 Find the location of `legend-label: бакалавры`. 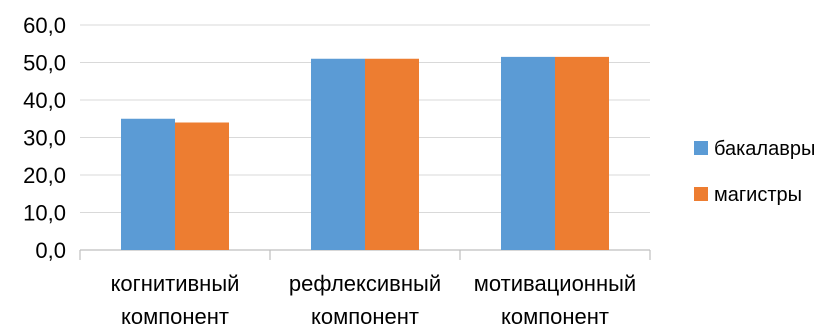

legend-label: бакалавры is located at coordinates (764, 149).